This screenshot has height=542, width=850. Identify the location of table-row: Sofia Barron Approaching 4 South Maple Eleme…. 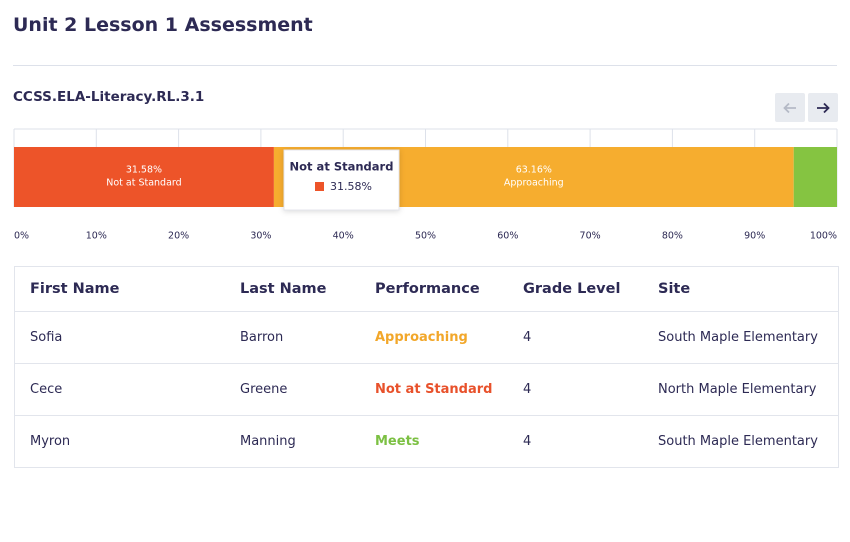
(426, 337).